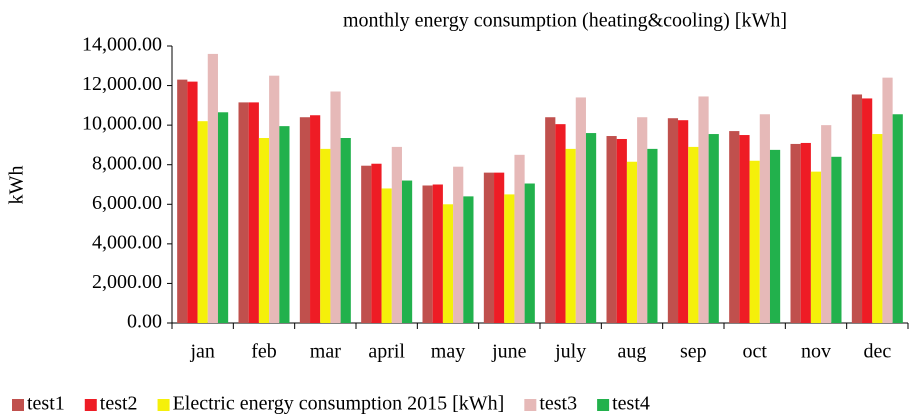 The image size is (913, 419). What do you see at coordinates (127, 282) in the screenshot?
I see `y-tick-label: 2,000.00` at bounding box center [127, 282].